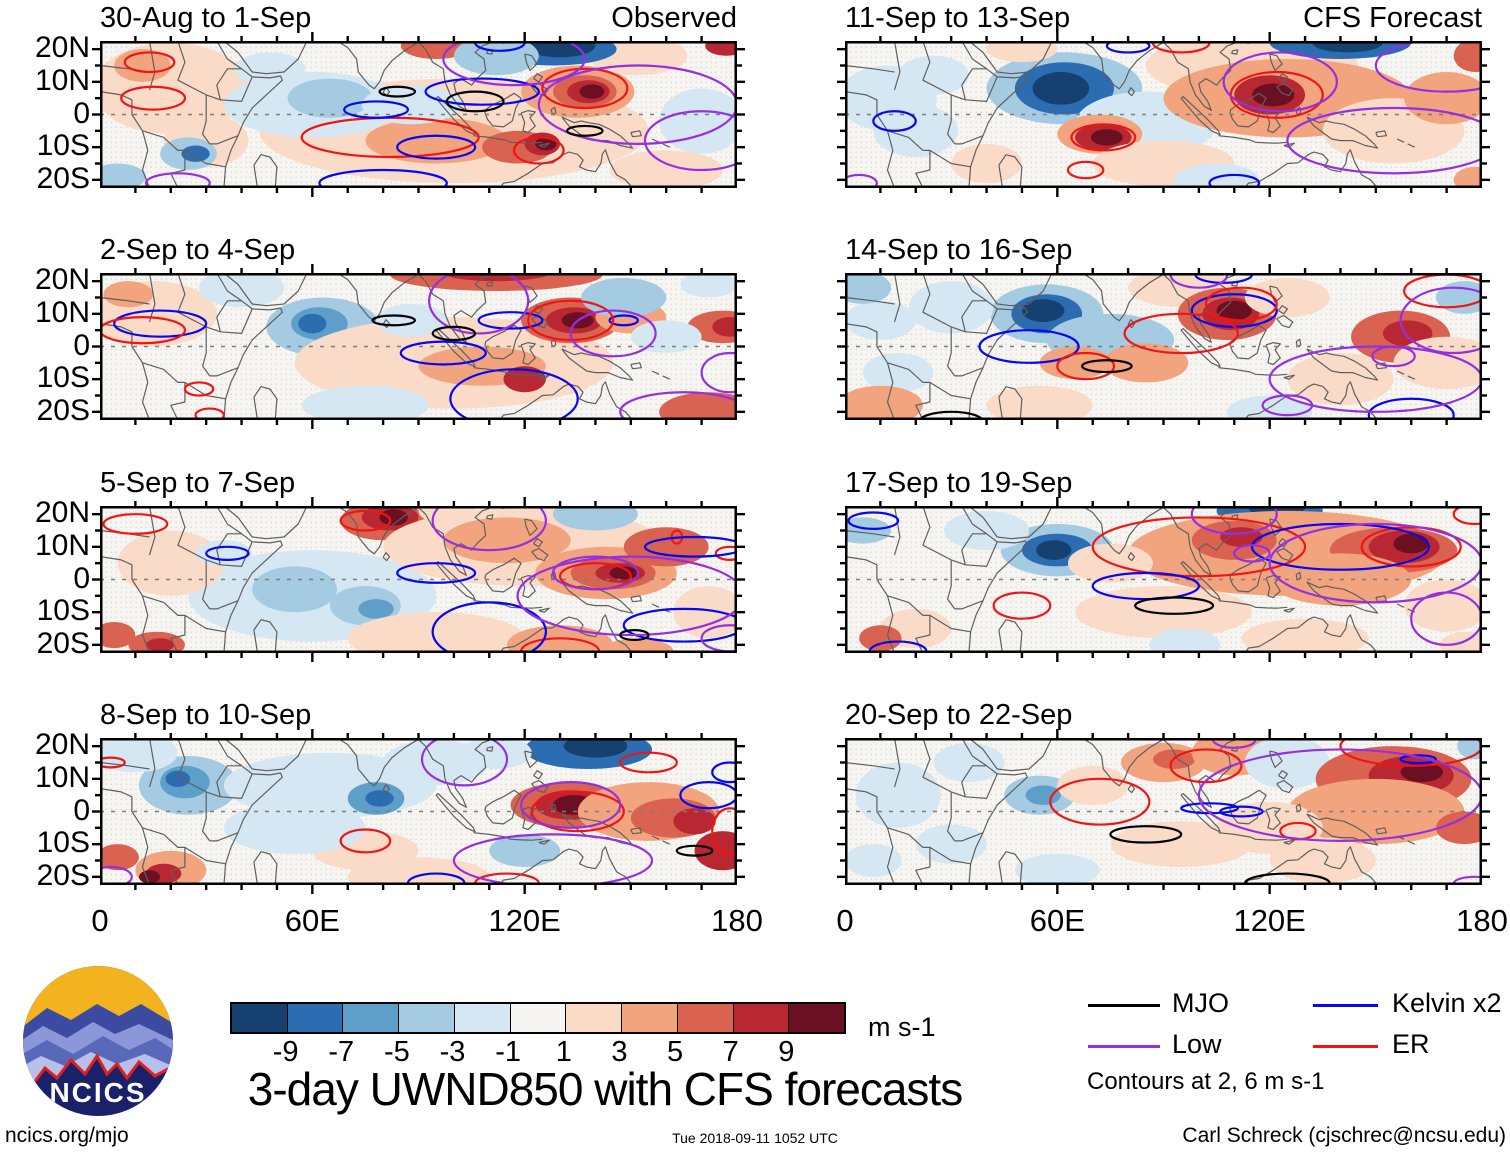 The height and width of the screenshot is (1159, 1510). Describe the element at coordinates (1482, 920) in the screenshot. I see `x-axis-label: 180` at that location.